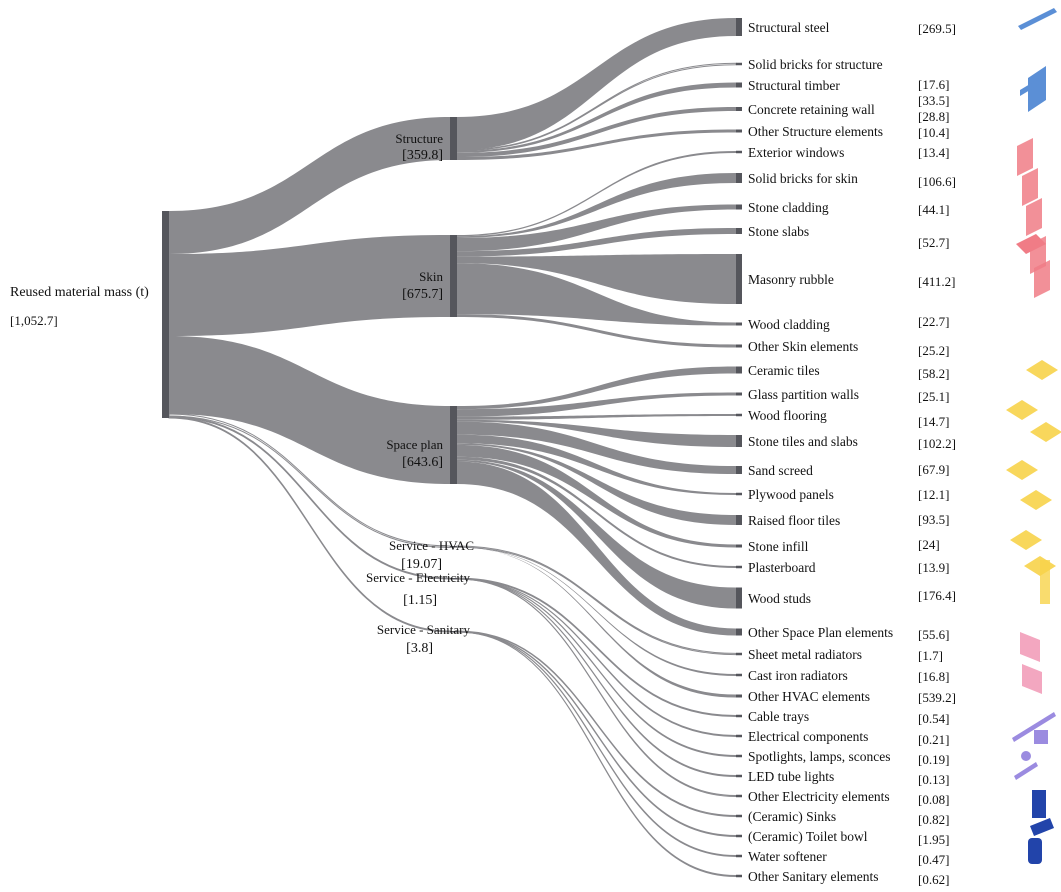  What do you see at coordinates (453, 632) in the screenshot?
I see `node-sanit` at bounding box center [453, 632].